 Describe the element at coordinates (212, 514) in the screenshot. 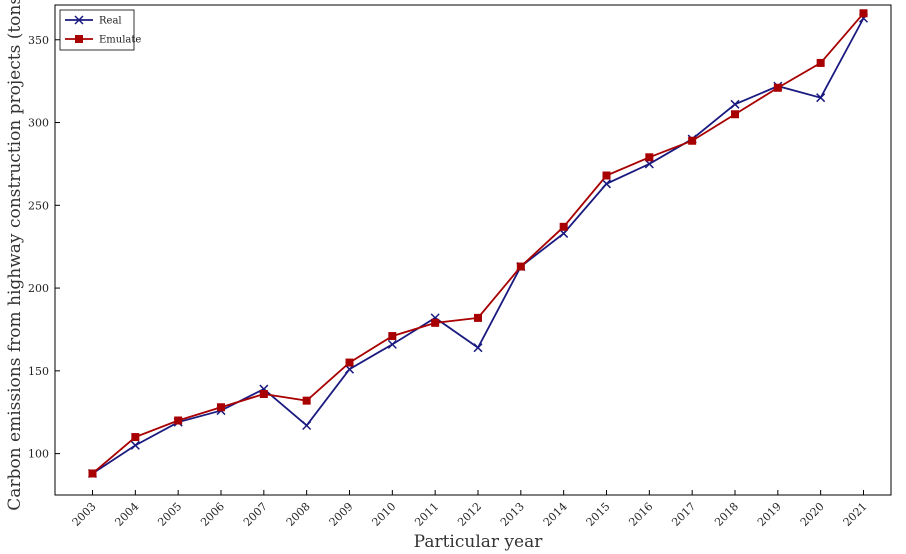

I see `x-tick-label: 2006` at that location.